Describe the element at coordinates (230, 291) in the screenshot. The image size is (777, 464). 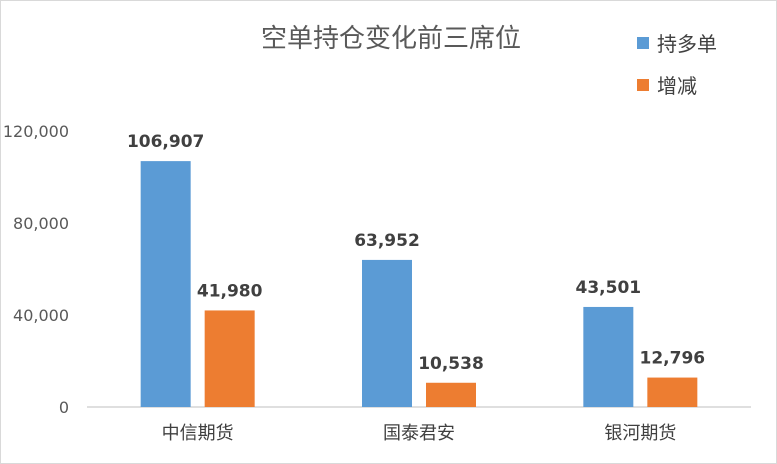
I see `data-label: 41,980` at that location.